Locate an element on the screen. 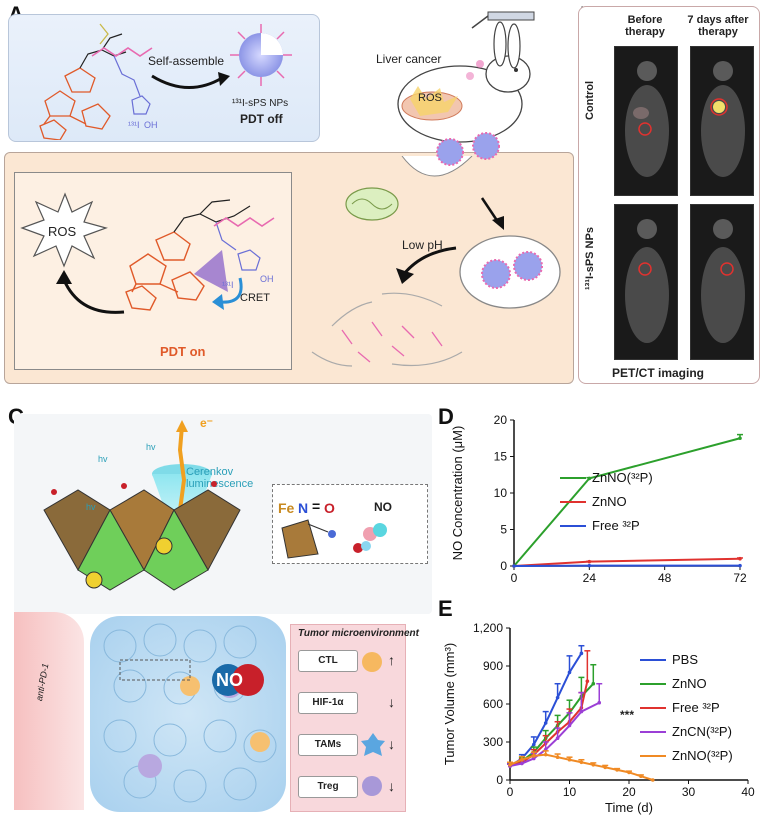  y-tick-label: 5 is located at coordinates (503, 530).